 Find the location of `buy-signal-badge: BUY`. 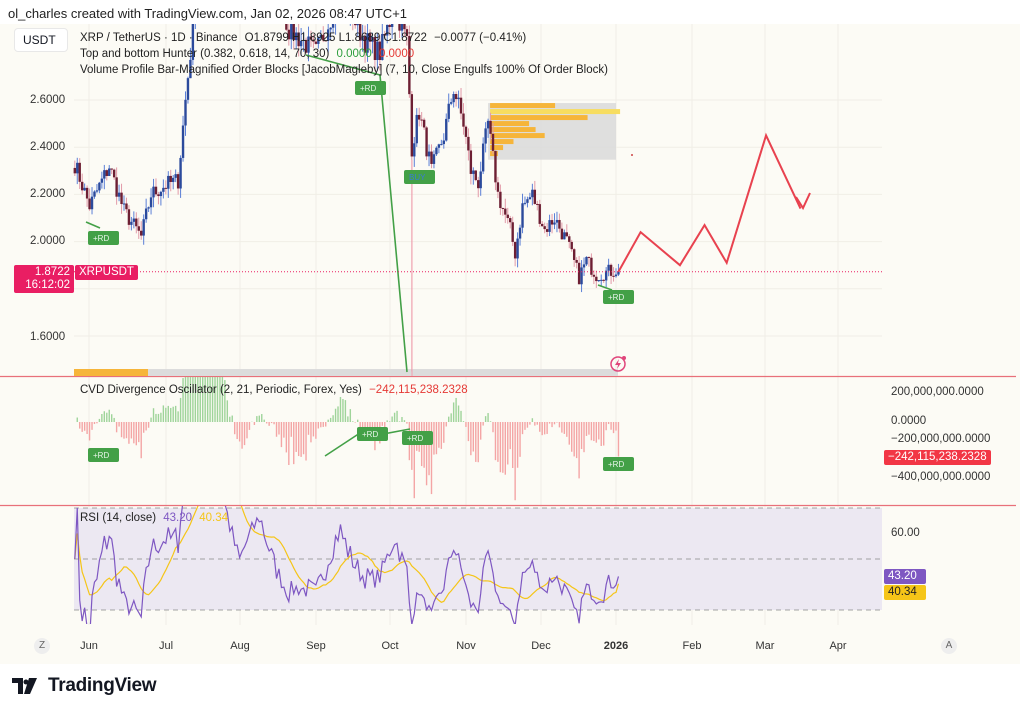

buy-signal-badge: BUY is located at coordinates (419, 177).